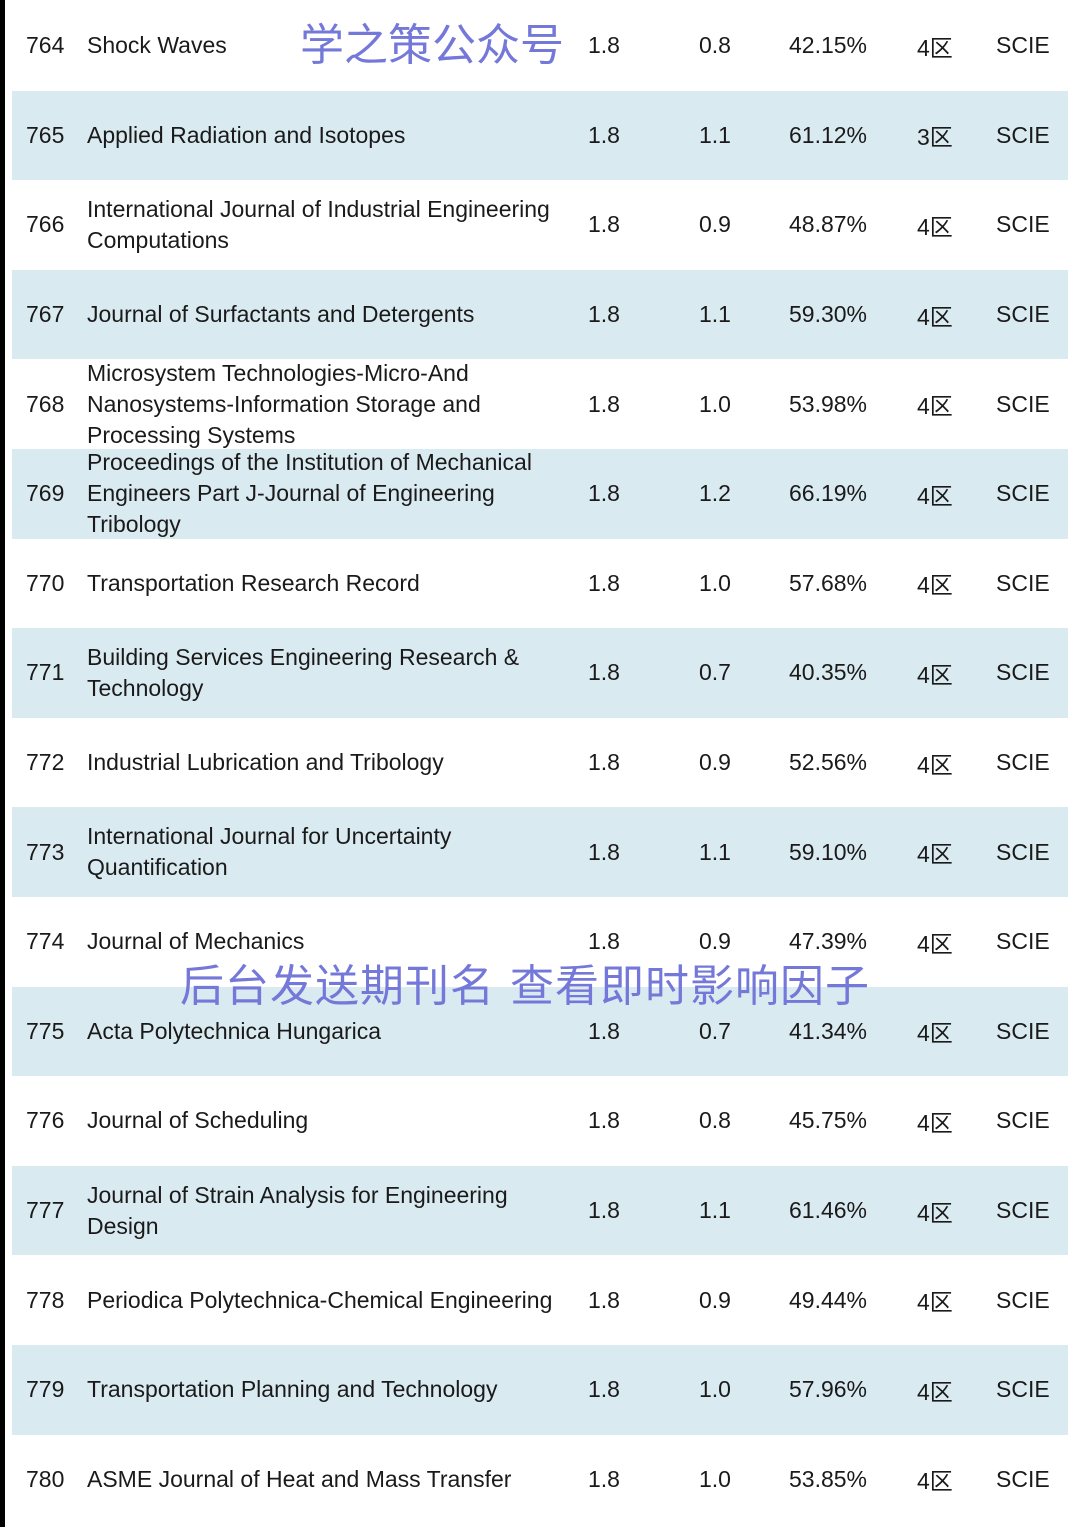  I want to click on percentile: 61.46%, so click(828, 1210).